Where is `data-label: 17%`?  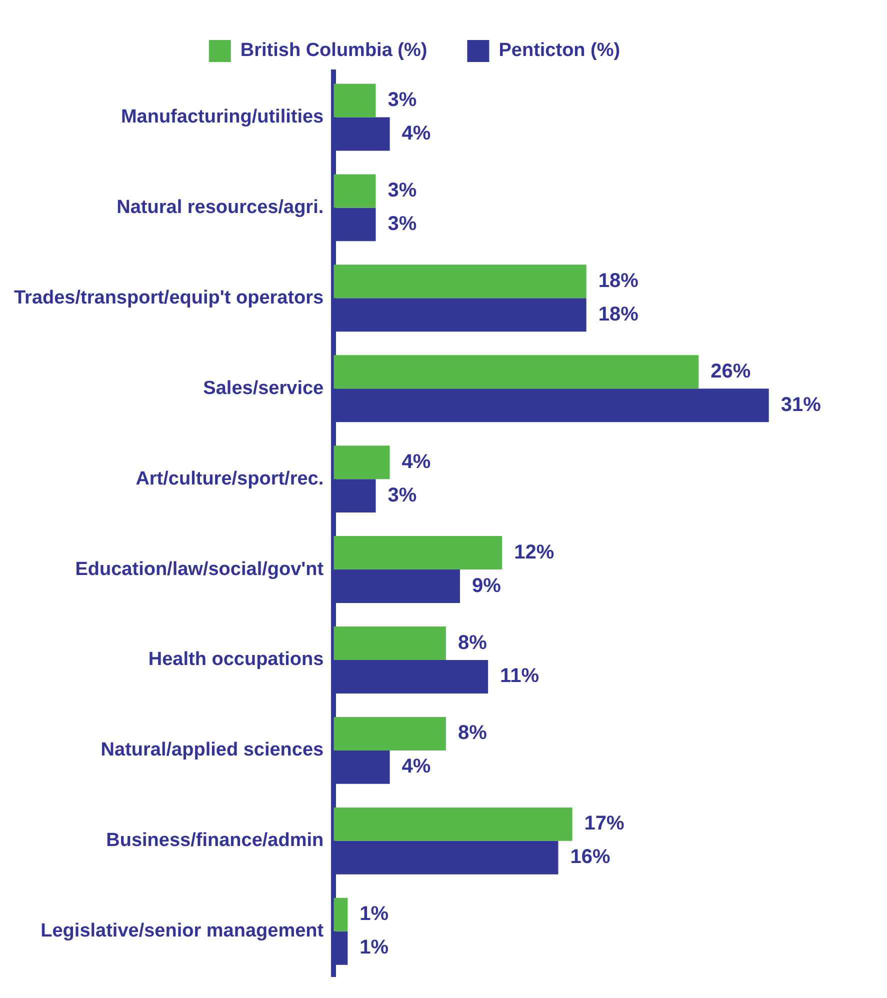
data-label: 17% is located at coordinates (604, 823).